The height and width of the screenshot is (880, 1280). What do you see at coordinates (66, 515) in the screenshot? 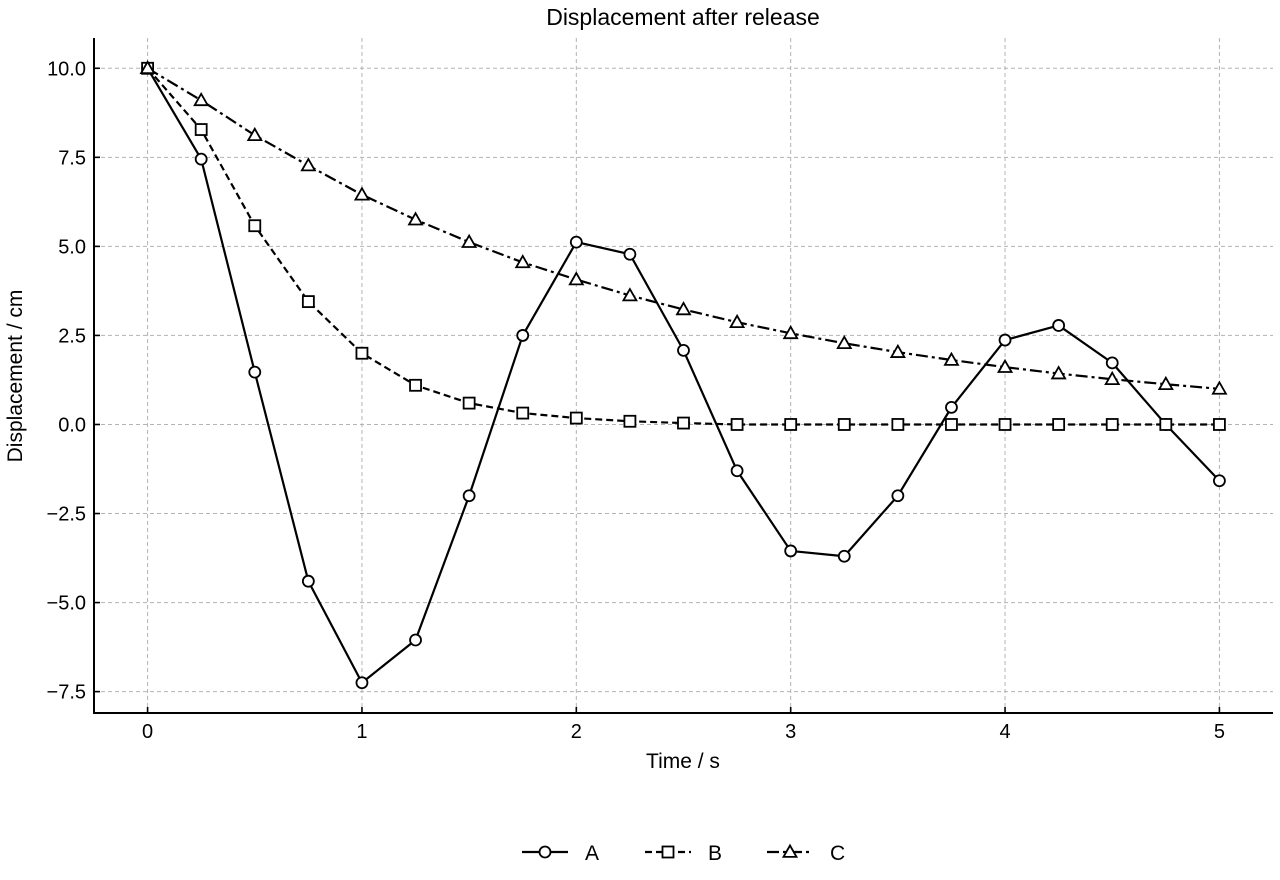
I see `y-tick-label: −2.5` at bounding box center [66, 515].